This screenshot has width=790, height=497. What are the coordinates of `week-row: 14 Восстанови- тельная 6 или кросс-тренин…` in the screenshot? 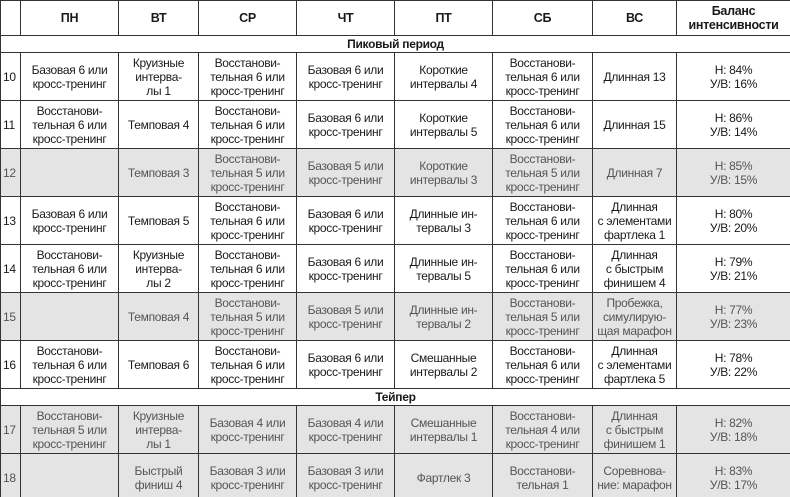 It's located at (395, 268).